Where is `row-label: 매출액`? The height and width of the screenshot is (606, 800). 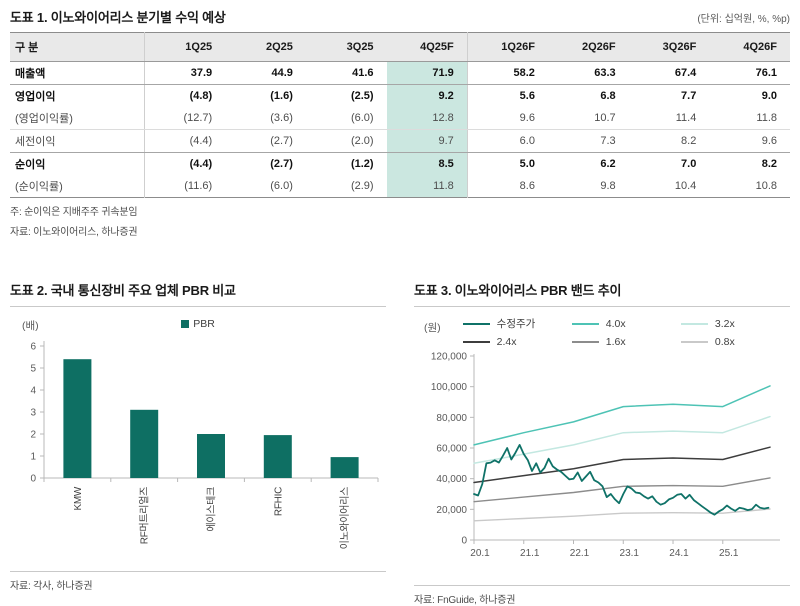 row-label: 매출액 is located at coordinates (77, 73).